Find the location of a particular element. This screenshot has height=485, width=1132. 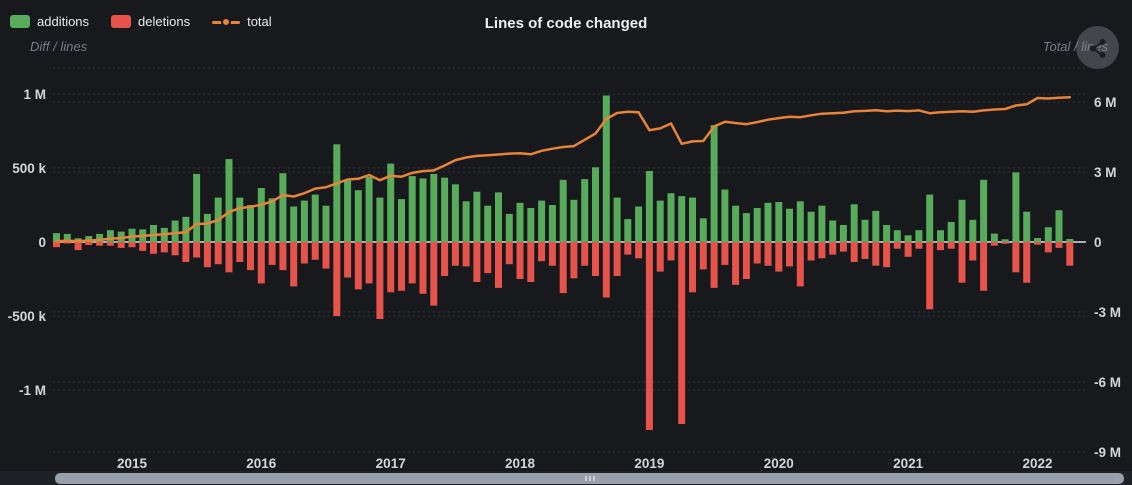

scrollbar-thumb is located at coordinates (589, 478).